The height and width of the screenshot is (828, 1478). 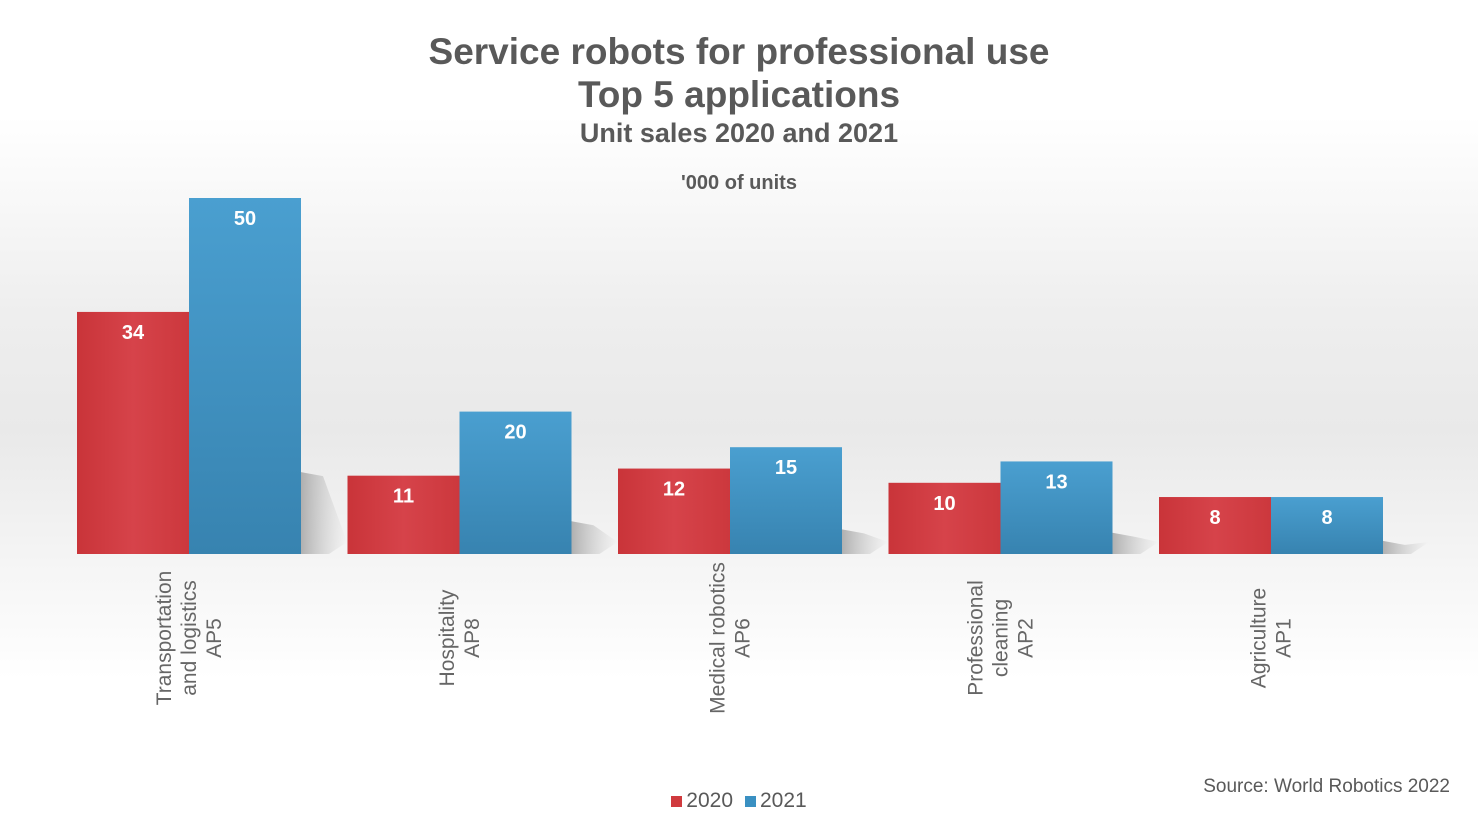 What do you see at coordinates (718, 638) in the screenshot?
I see `category-label-line: Medical robotics` at bounding box center [718, 638].